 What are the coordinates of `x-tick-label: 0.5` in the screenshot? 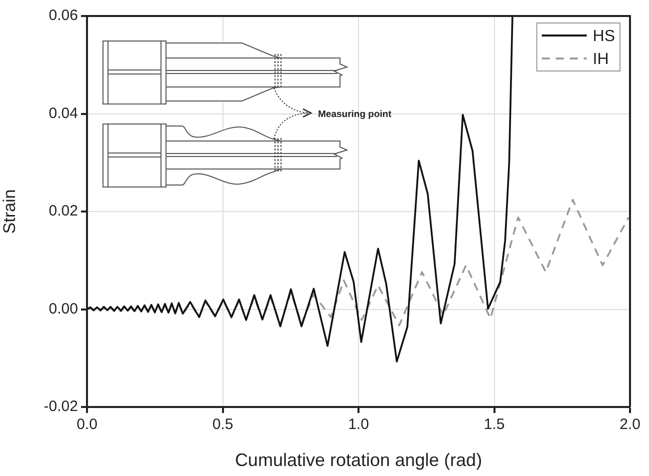 It's located at (223, 425).